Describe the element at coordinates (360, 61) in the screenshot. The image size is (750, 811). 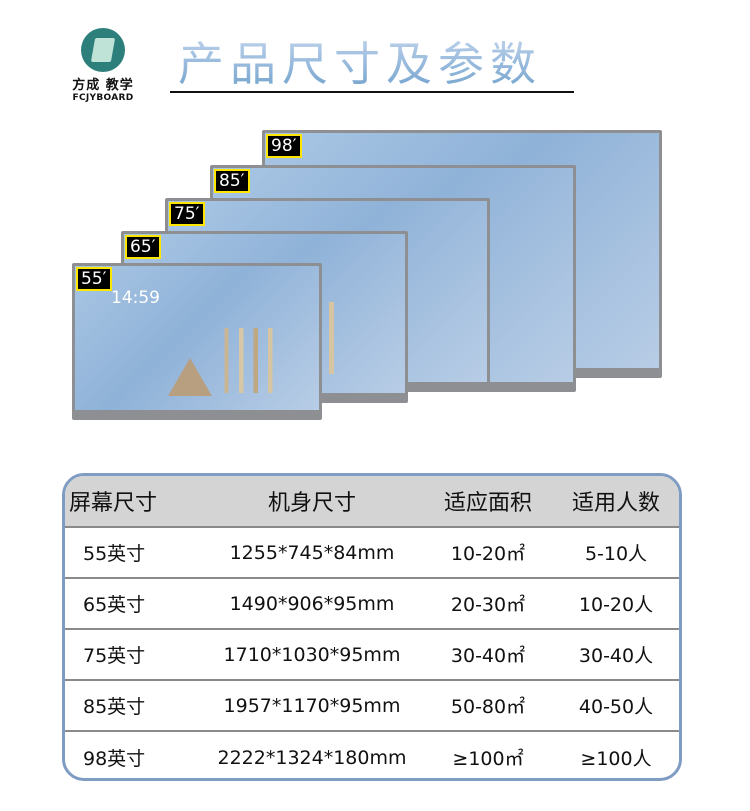
I see `page-title: 产品尺寸及参数` at that location.